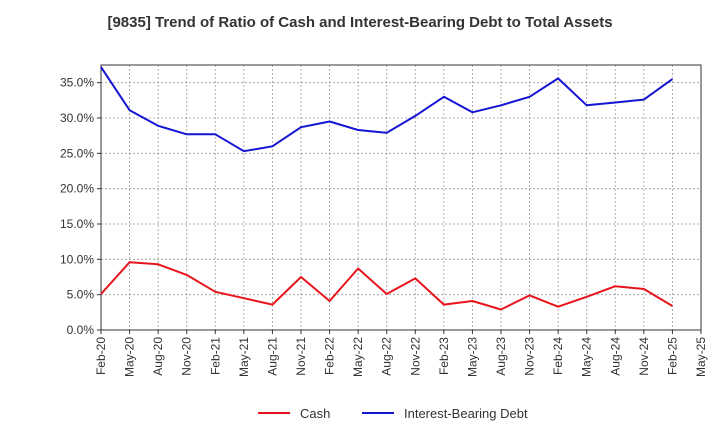 This screenshot has height=440, width=720. I want to click on x-tick-label: May-20, so click(130, 357).